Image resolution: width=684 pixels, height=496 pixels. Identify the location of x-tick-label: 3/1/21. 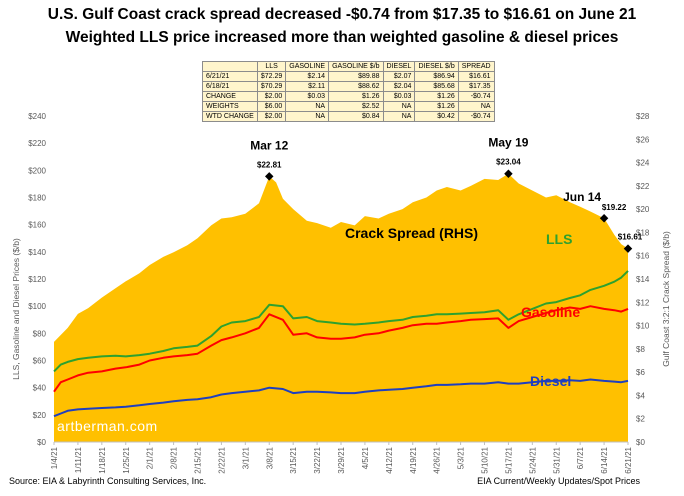
(245, 457).